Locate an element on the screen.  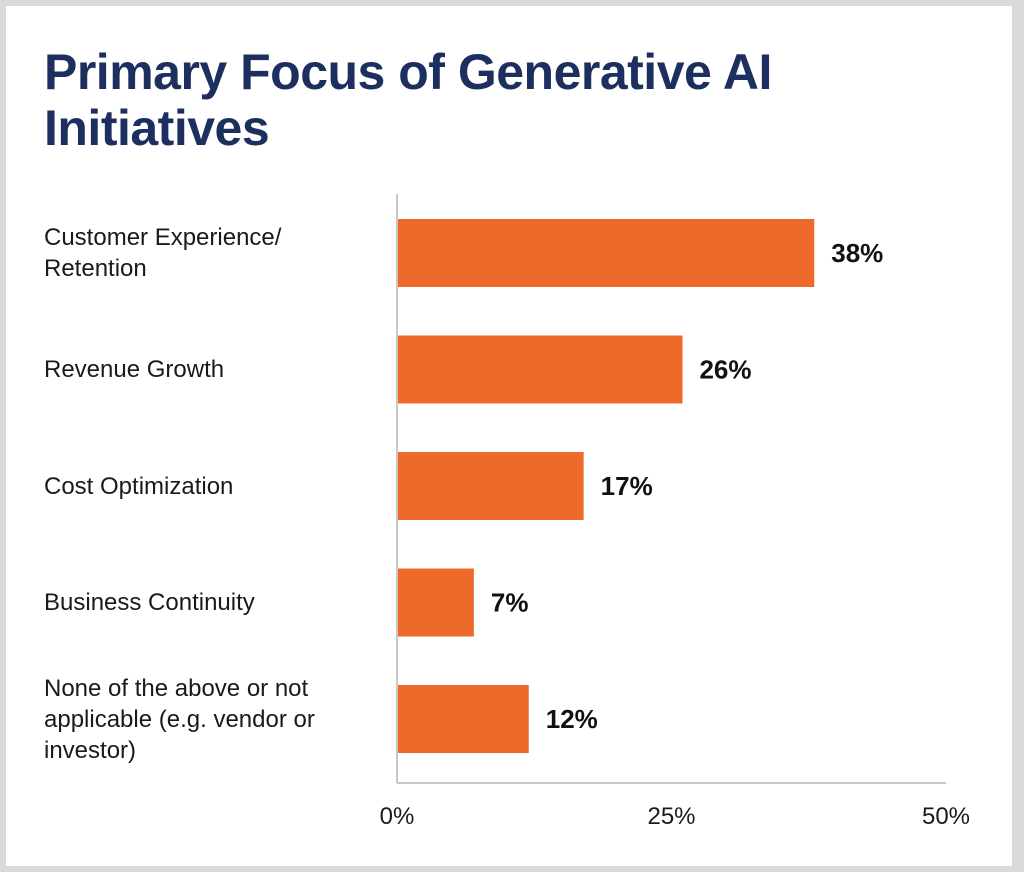
category-label: Customer Experience/ Retention is located at coordinates (163, 253).